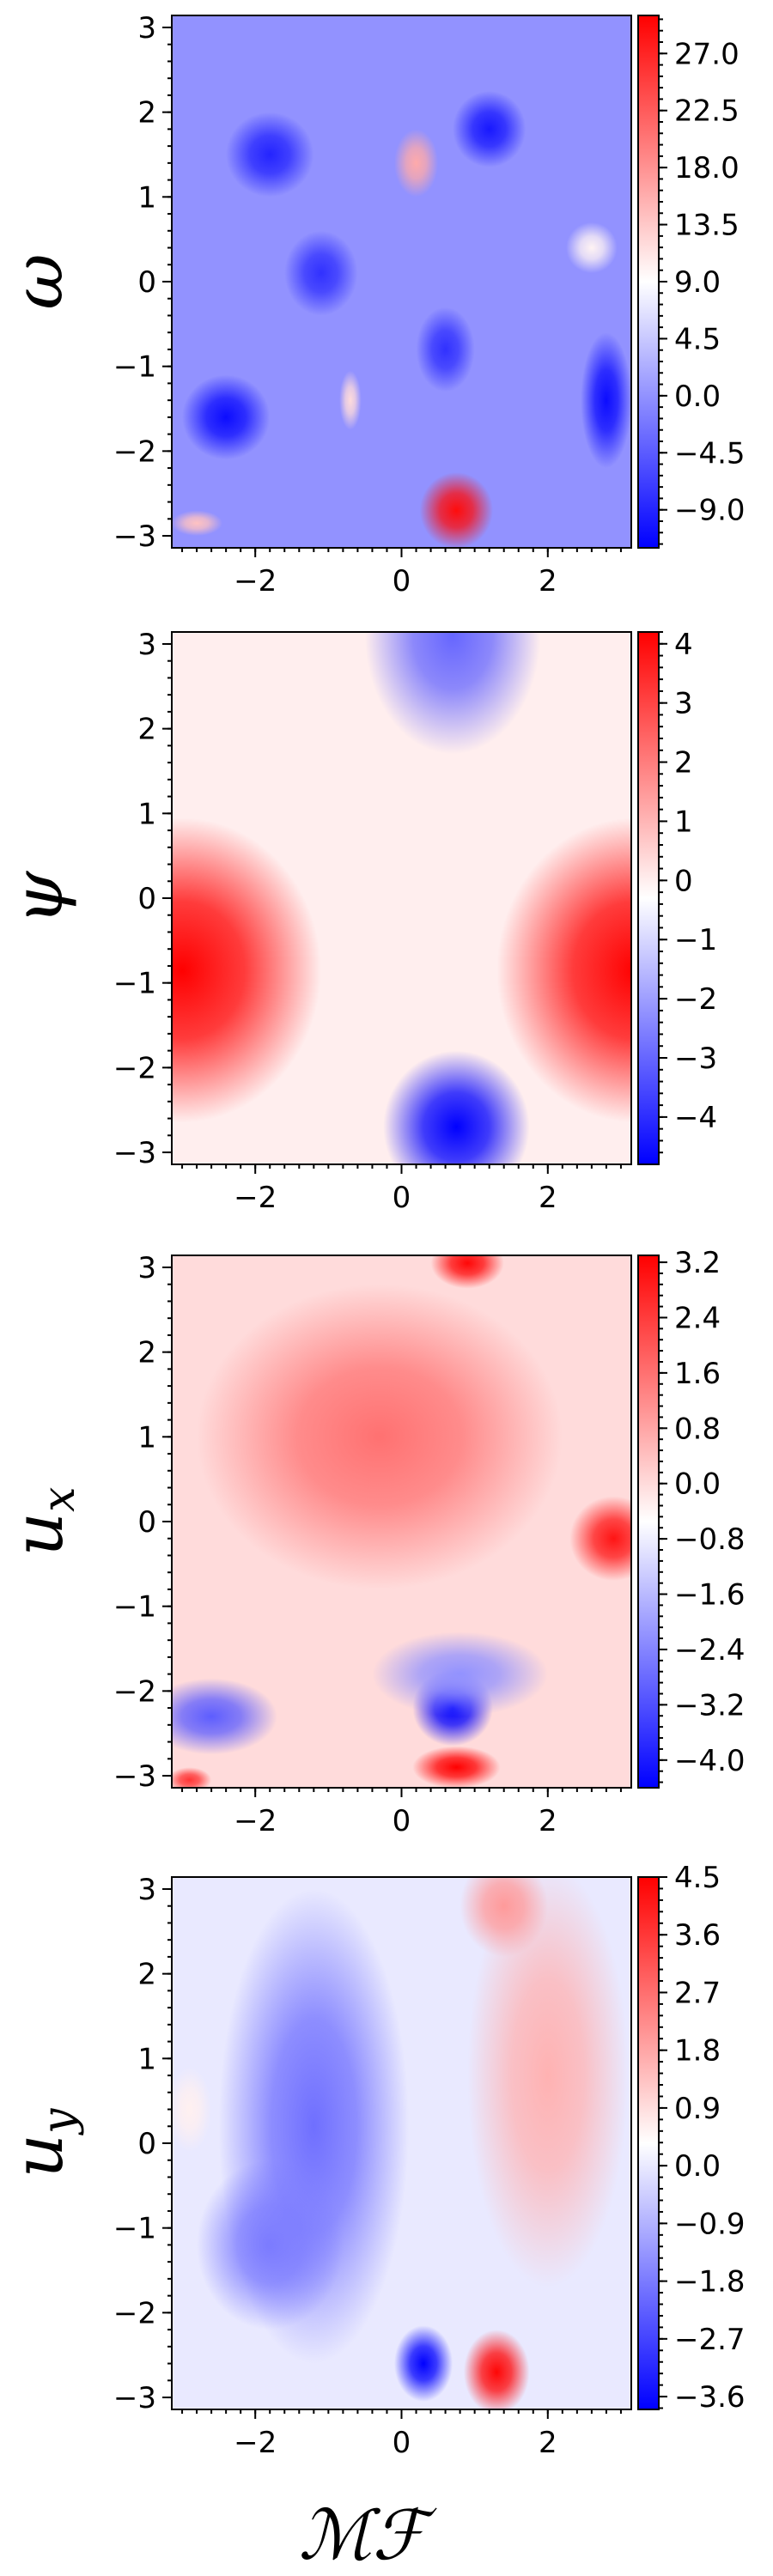  I want to click on colorbar: 4.5 3.6 2.7 1.8 0.9 0.0 −0.9 −1.8 −2.7 −3.6, so click(691, 2138).